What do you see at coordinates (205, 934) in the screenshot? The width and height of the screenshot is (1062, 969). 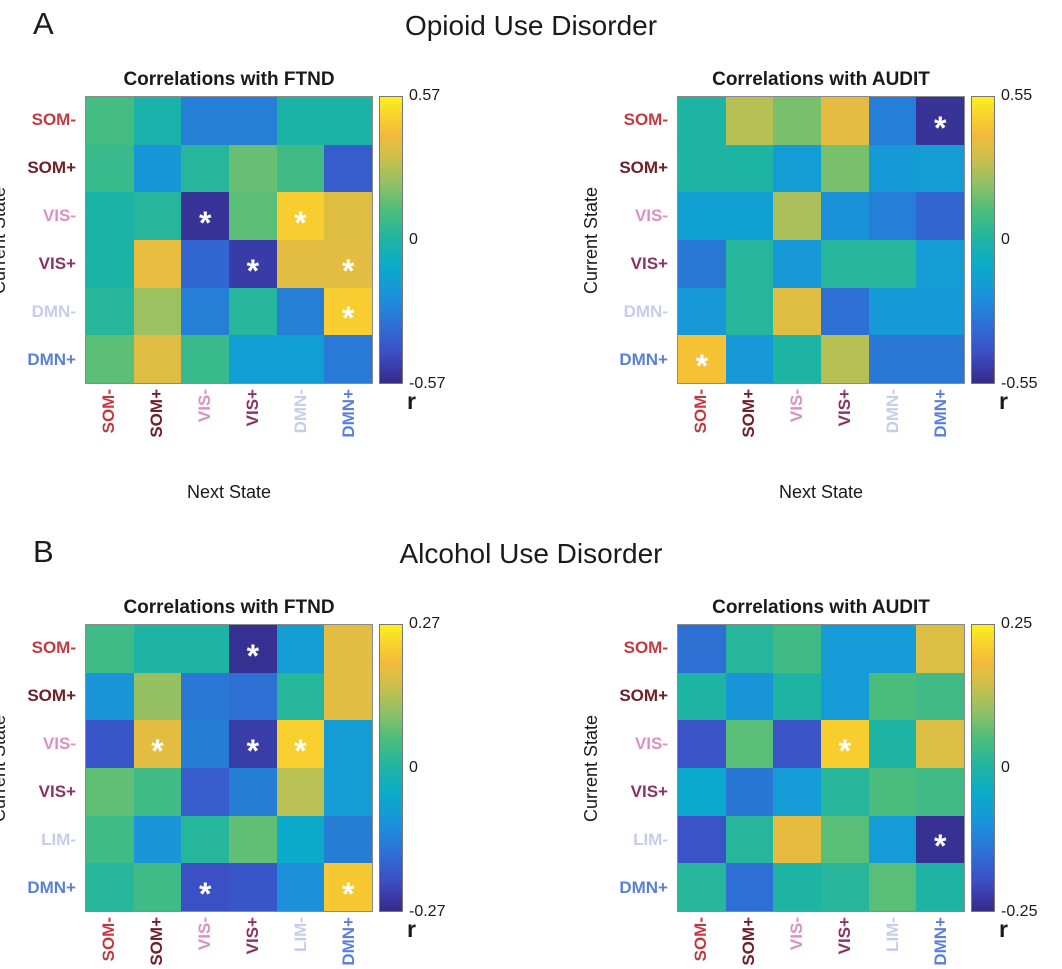 I see `col-tick-label: VIS-` at bounding box center [205, 934].